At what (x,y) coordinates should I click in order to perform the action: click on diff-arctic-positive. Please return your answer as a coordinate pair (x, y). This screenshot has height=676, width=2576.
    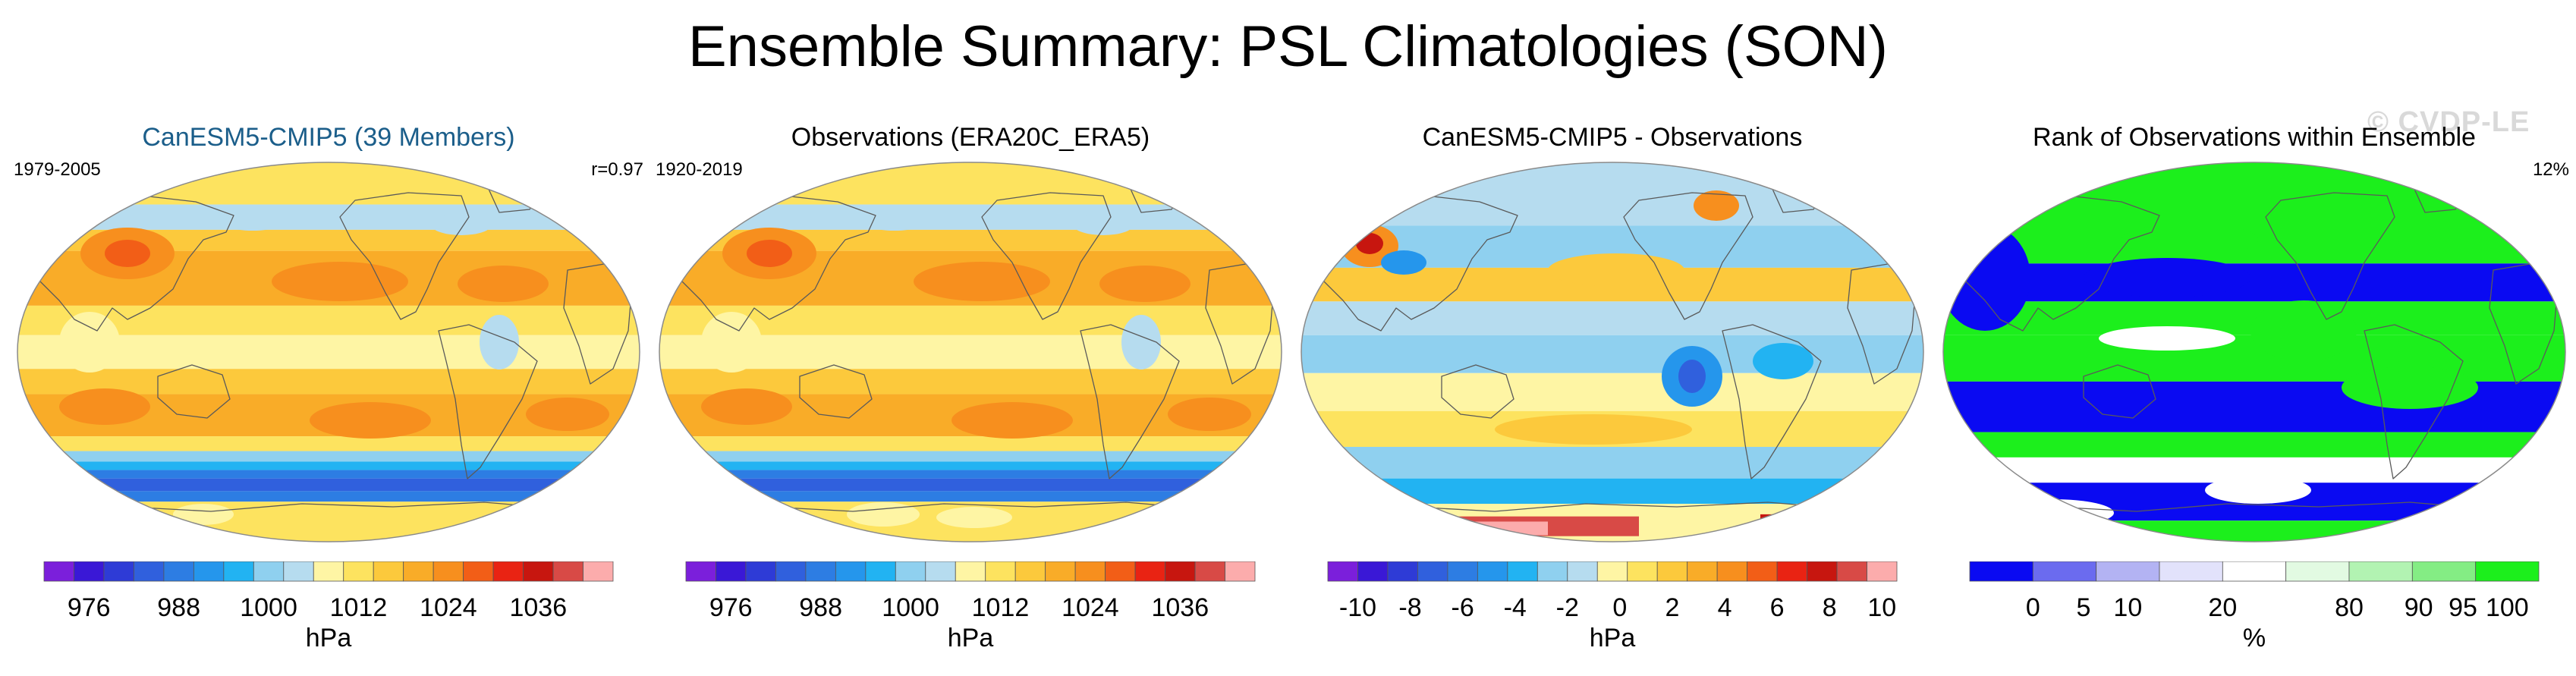
    Looking at the image, I should click on (1716, 206).